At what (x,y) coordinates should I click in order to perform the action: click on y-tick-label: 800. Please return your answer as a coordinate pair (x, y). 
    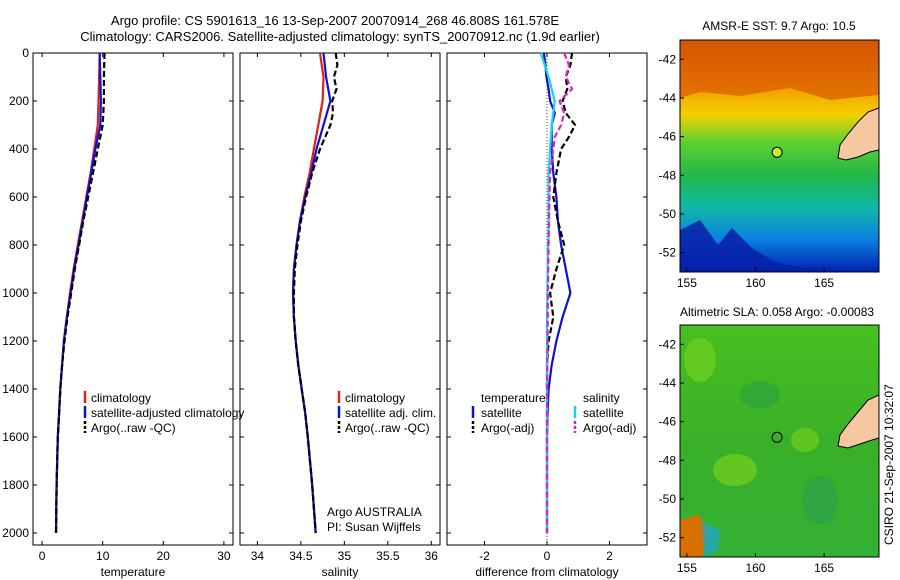
    Looking at the image, I should click on (19, 245).